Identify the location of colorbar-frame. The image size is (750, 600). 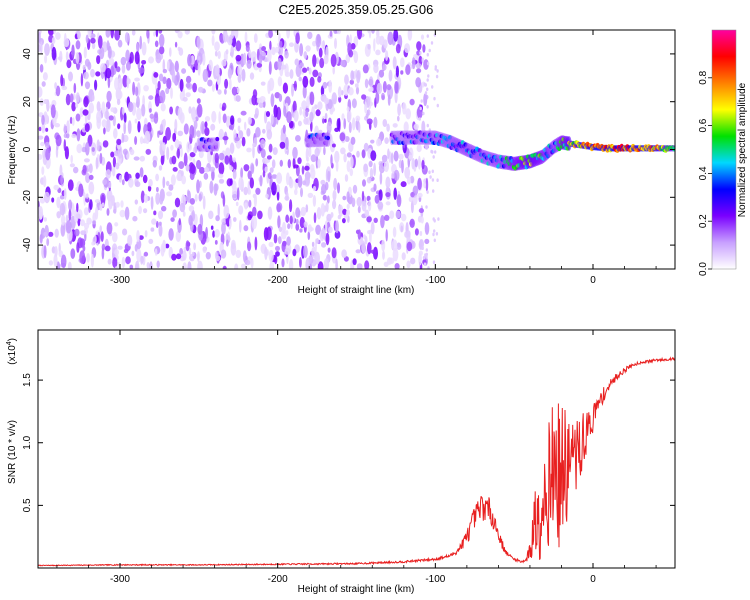
(724, 149).